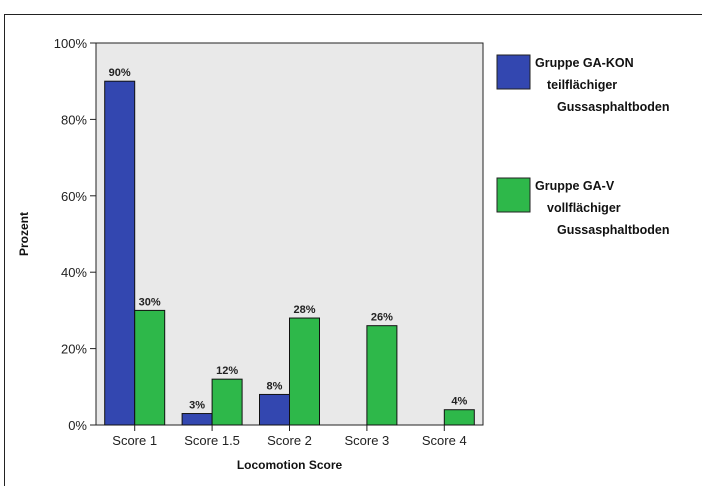 This screenshot has height=488, width=708. Describe the element at coordinates (444, 440) in the screenshot. I see `x-tick-label: Score 4` at that location.